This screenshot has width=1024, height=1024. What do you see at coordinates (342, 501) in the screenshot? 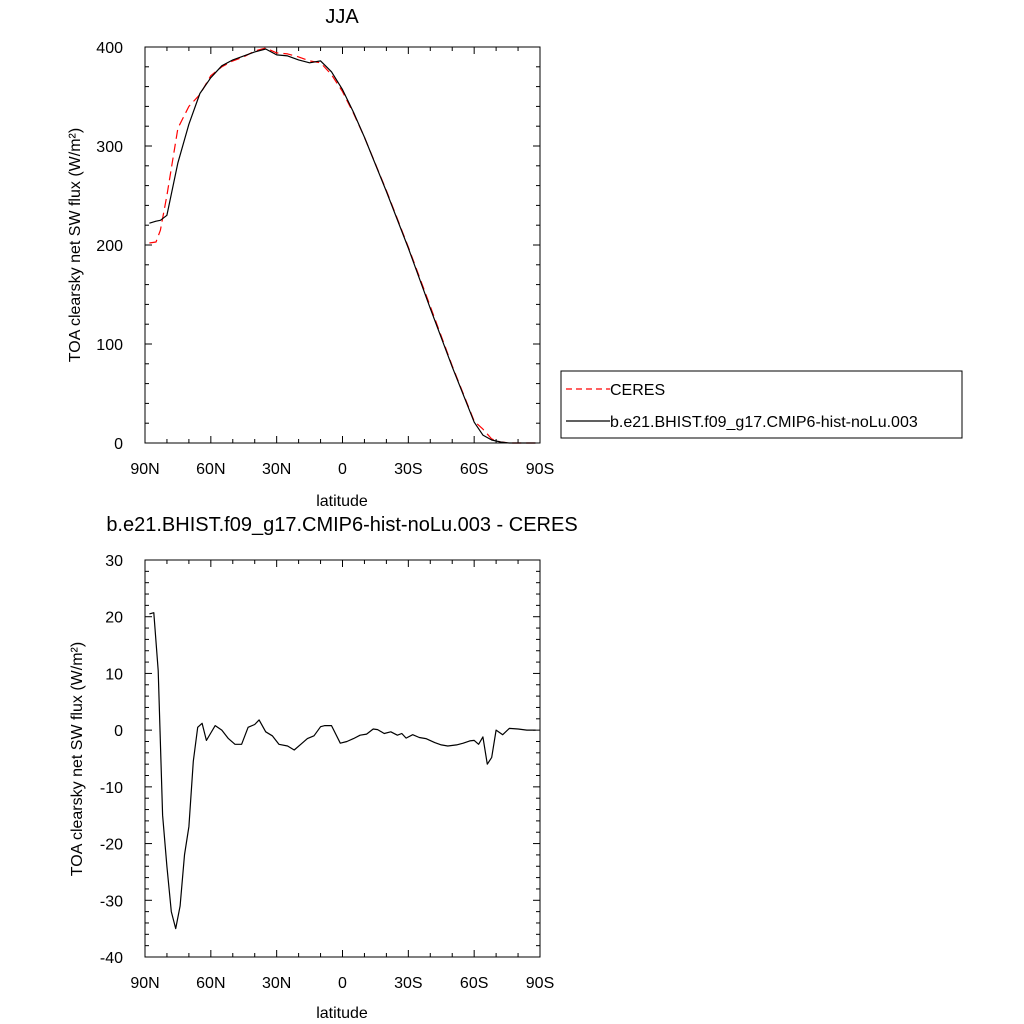
I see `top-x-axis-label: latitude` at bounding box center [342, 501].